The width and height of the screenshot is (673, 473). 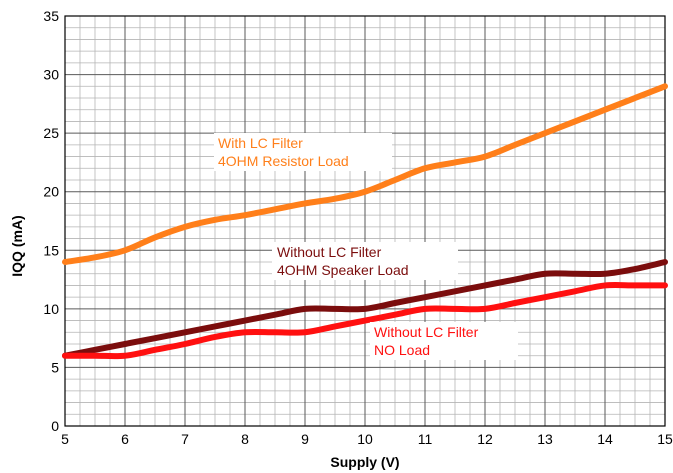 What do you see at coordinates (485, 439) in the screenshot?
I see `x-tick-label: 12` at bounding box center [485, 439].